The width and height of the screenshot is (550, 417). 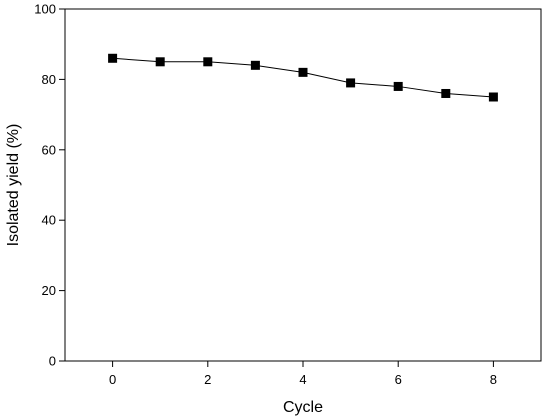 I want to click on y-tick-label: 20, so click(x=49, y=290).